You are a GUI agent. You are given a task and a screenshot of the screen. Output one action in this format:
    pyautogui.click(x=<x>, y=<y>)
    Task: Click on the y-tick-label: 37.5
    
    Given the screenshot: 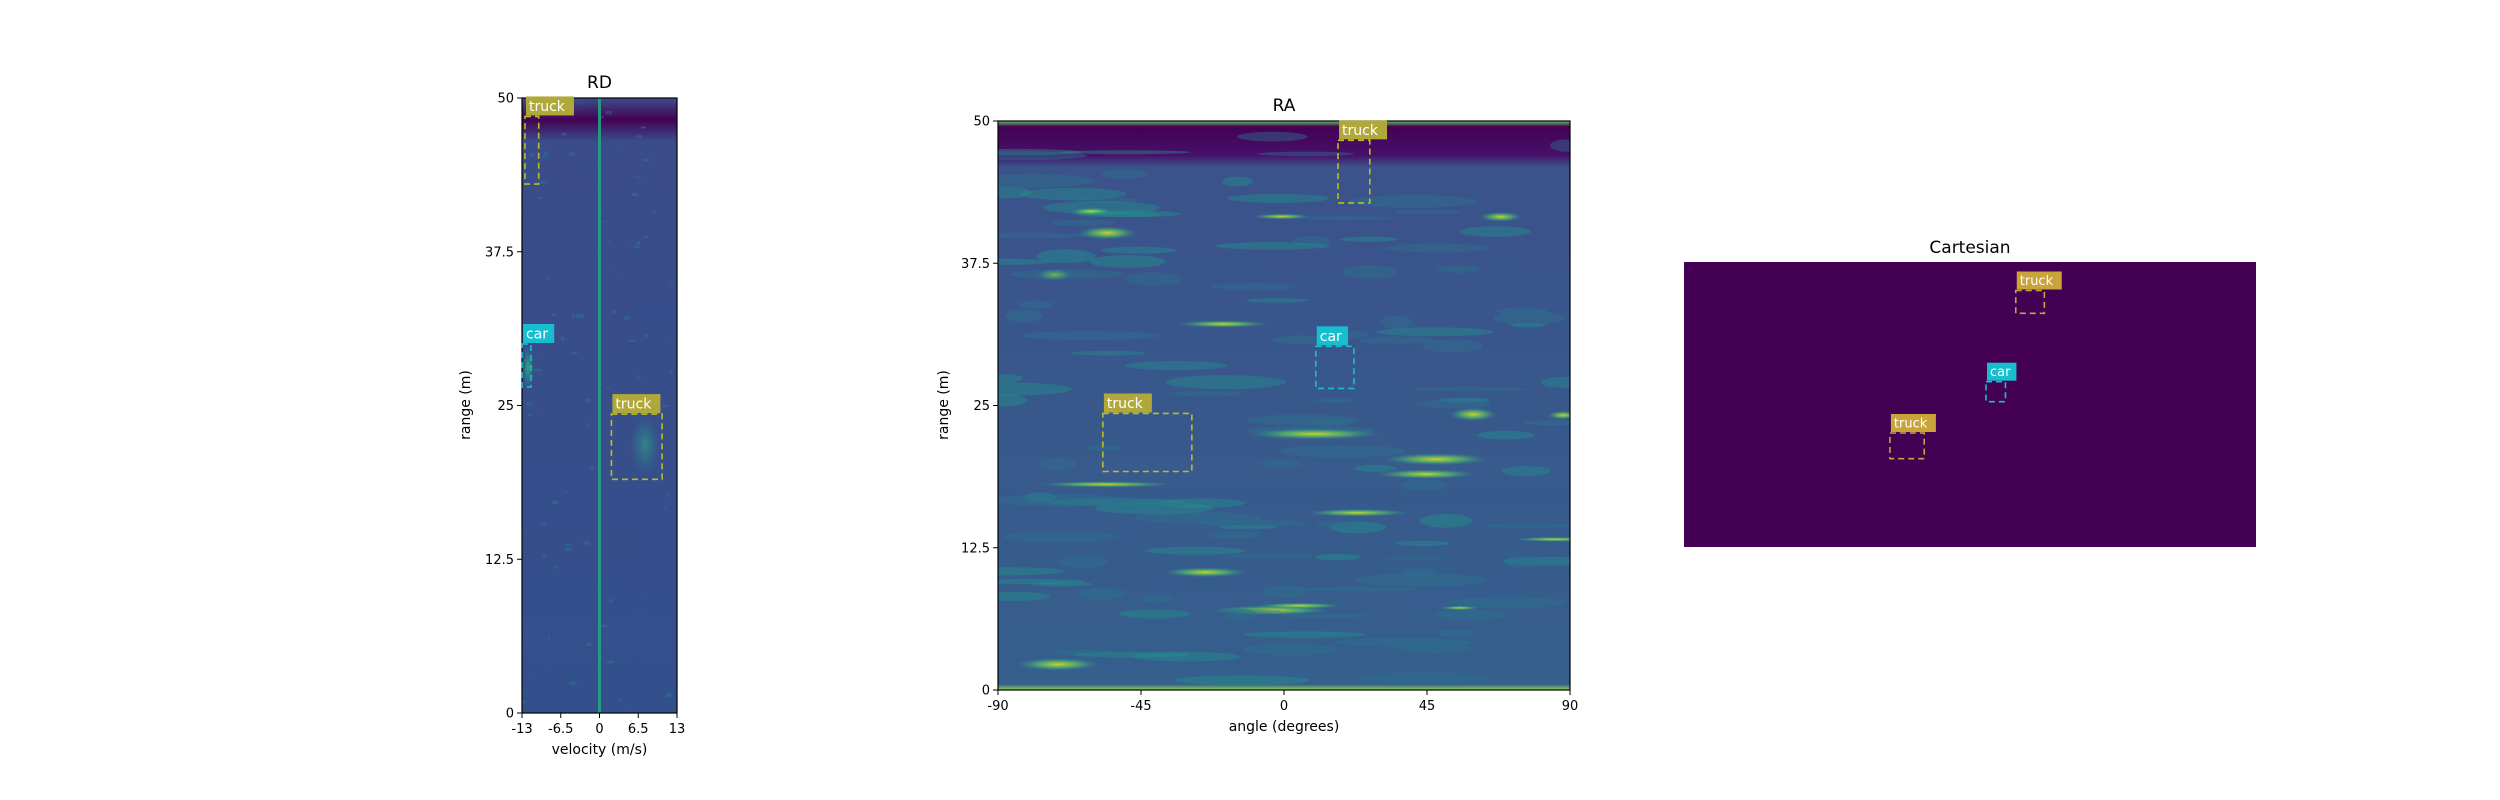 What is the action you would take?
    pyautogui.click(x=499, y=252)
    